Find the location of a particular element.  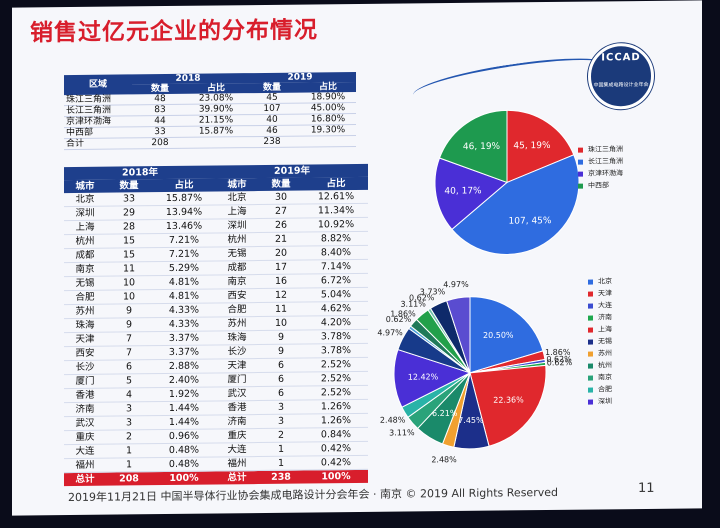

region-cell-c19: 45 is located at coordinates (272, 98).